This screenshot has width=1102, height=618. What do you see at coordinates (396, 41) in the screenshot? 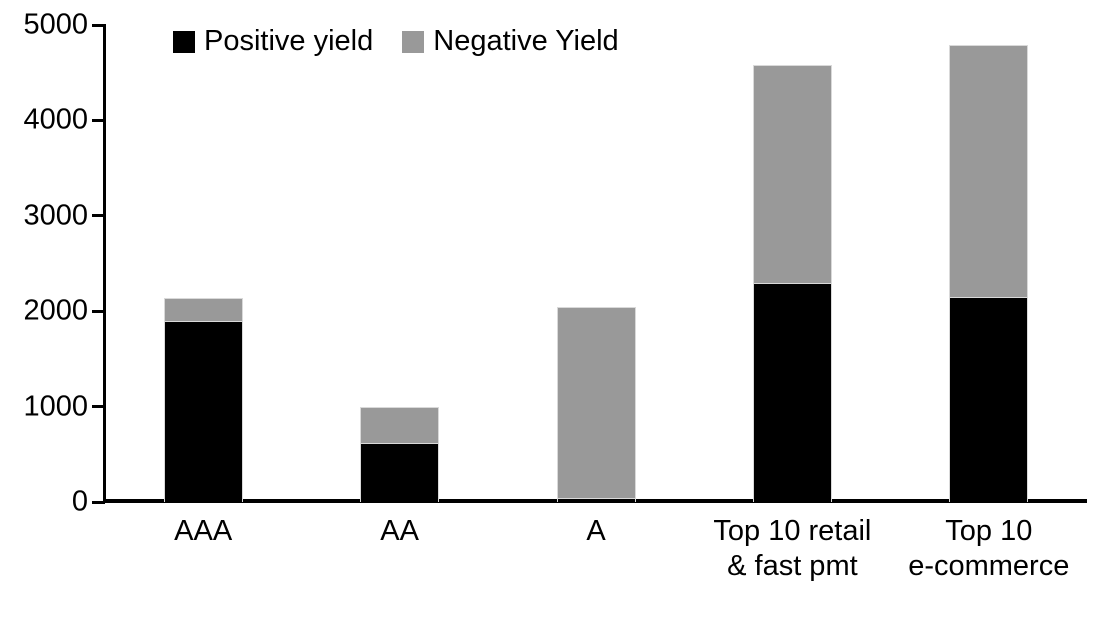
I see `legend: Positive yield Negative Yield` at bounding box center [396, 41].